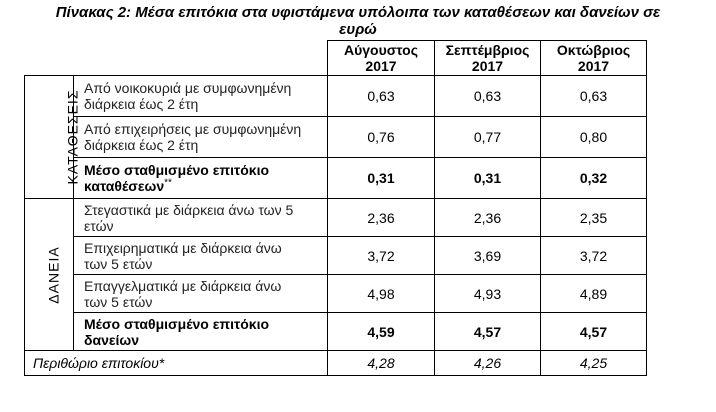  Describe the element at coordinates (188, 88) in the screenshot. I see `row-label-line: Από νοικοκυριά με συμφωνημένη` at that location.